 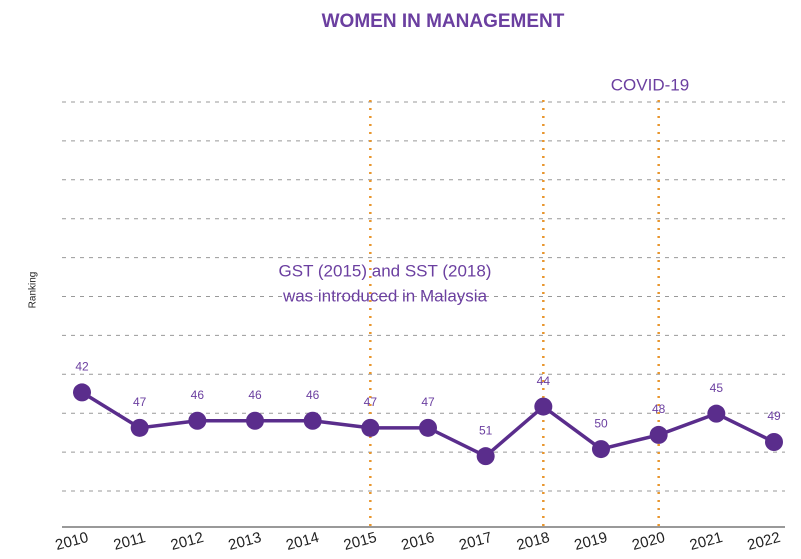 I want to click on y-axis-label: Ranking, so click(x=33, y=290).